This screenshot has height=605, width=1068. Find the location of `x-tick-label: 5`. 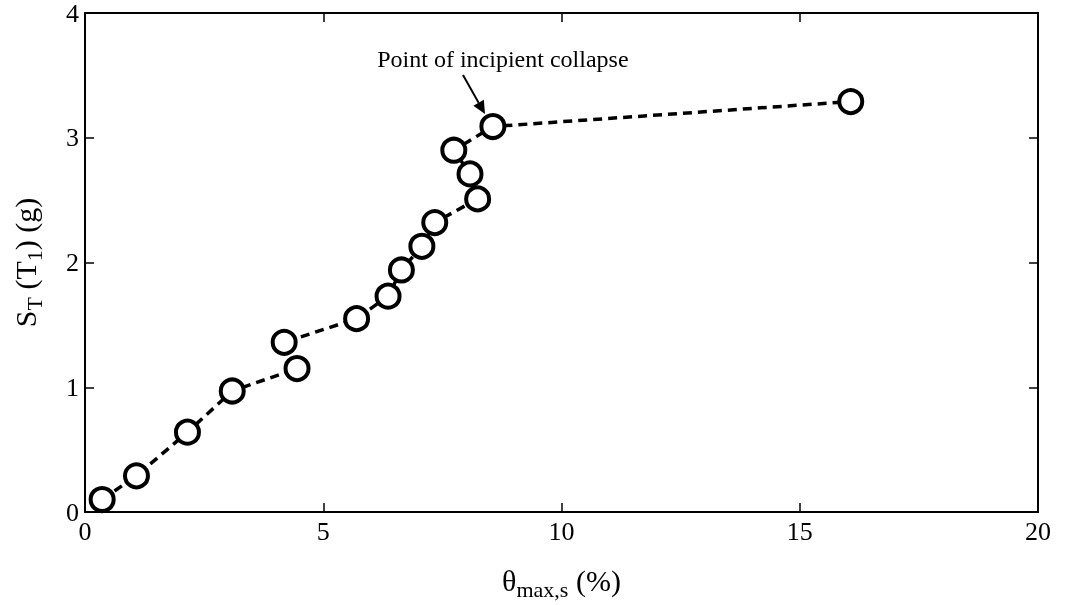

x-tick-label: 5 is located at coordinates (323, 531).